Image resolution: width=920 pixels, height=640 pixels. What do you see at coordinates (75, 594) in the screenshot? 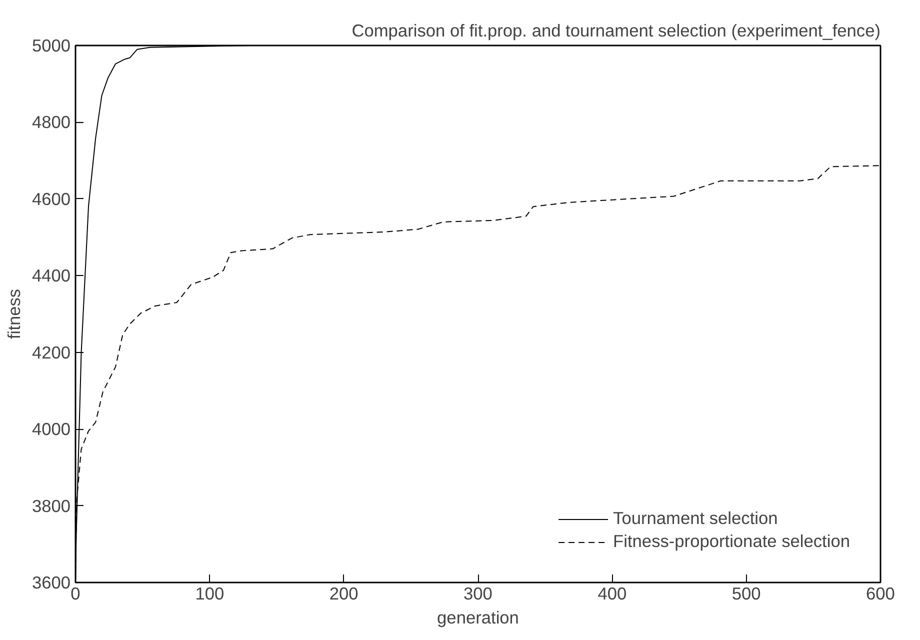
I see `x-tick-label: 0` at bounding box center [75, 594].